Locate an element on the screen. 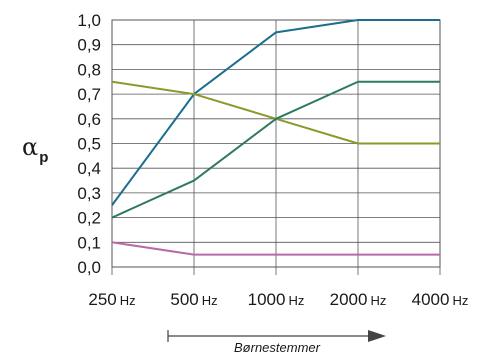  arrow-label: Børnestemmer is located at coordinates (277, 346).